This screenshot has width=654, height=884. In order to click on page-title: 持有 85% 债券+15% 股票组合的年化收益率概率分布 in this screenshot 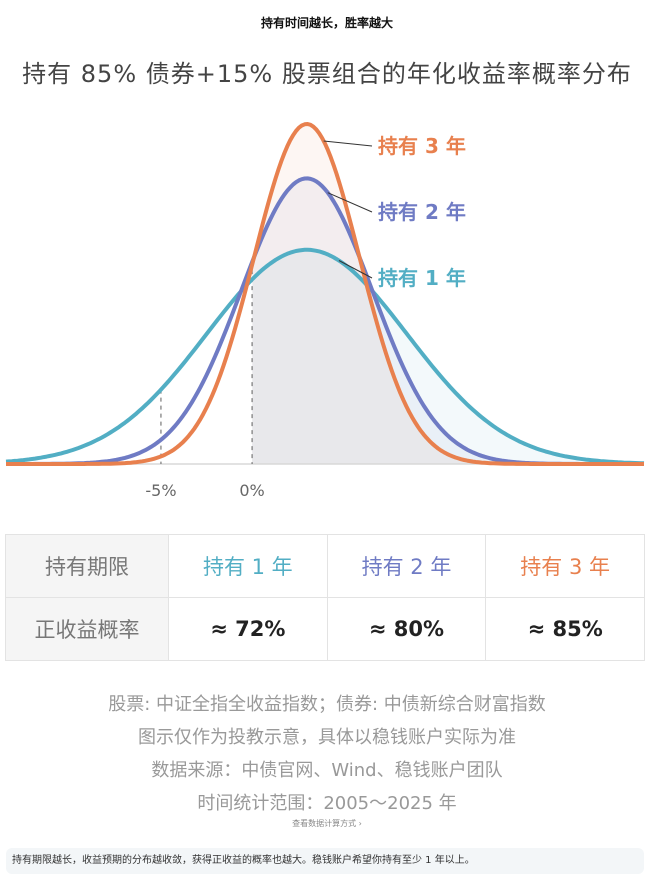, I will do `click(327, 74)`.